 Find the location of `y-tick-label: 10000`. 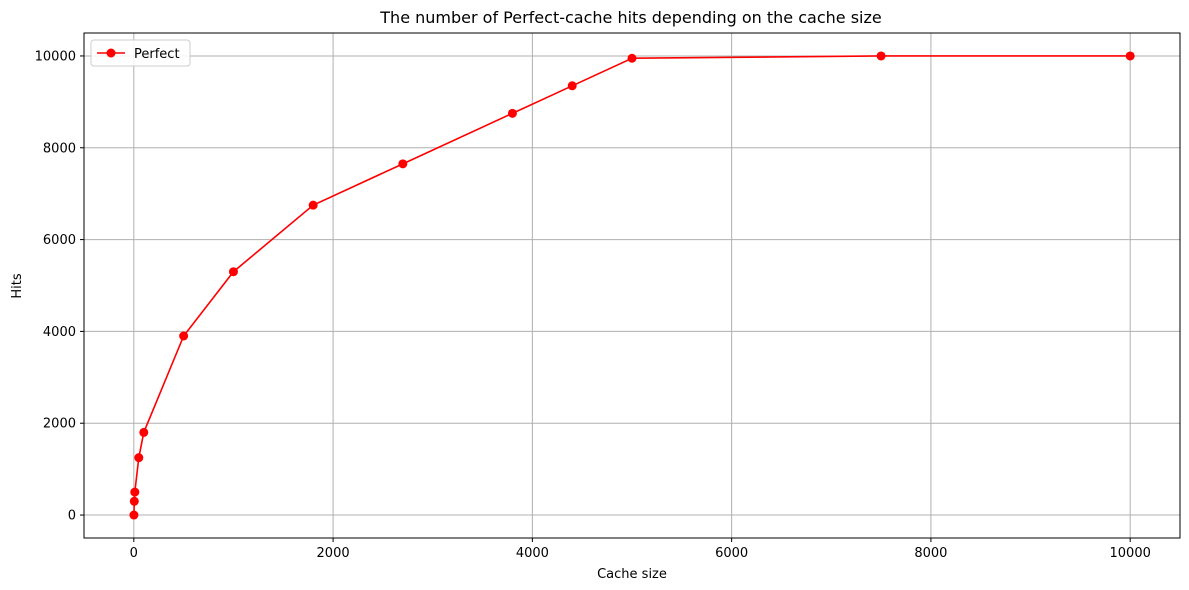

y-tick-label: 10000 is located at coordinates (55, 56).